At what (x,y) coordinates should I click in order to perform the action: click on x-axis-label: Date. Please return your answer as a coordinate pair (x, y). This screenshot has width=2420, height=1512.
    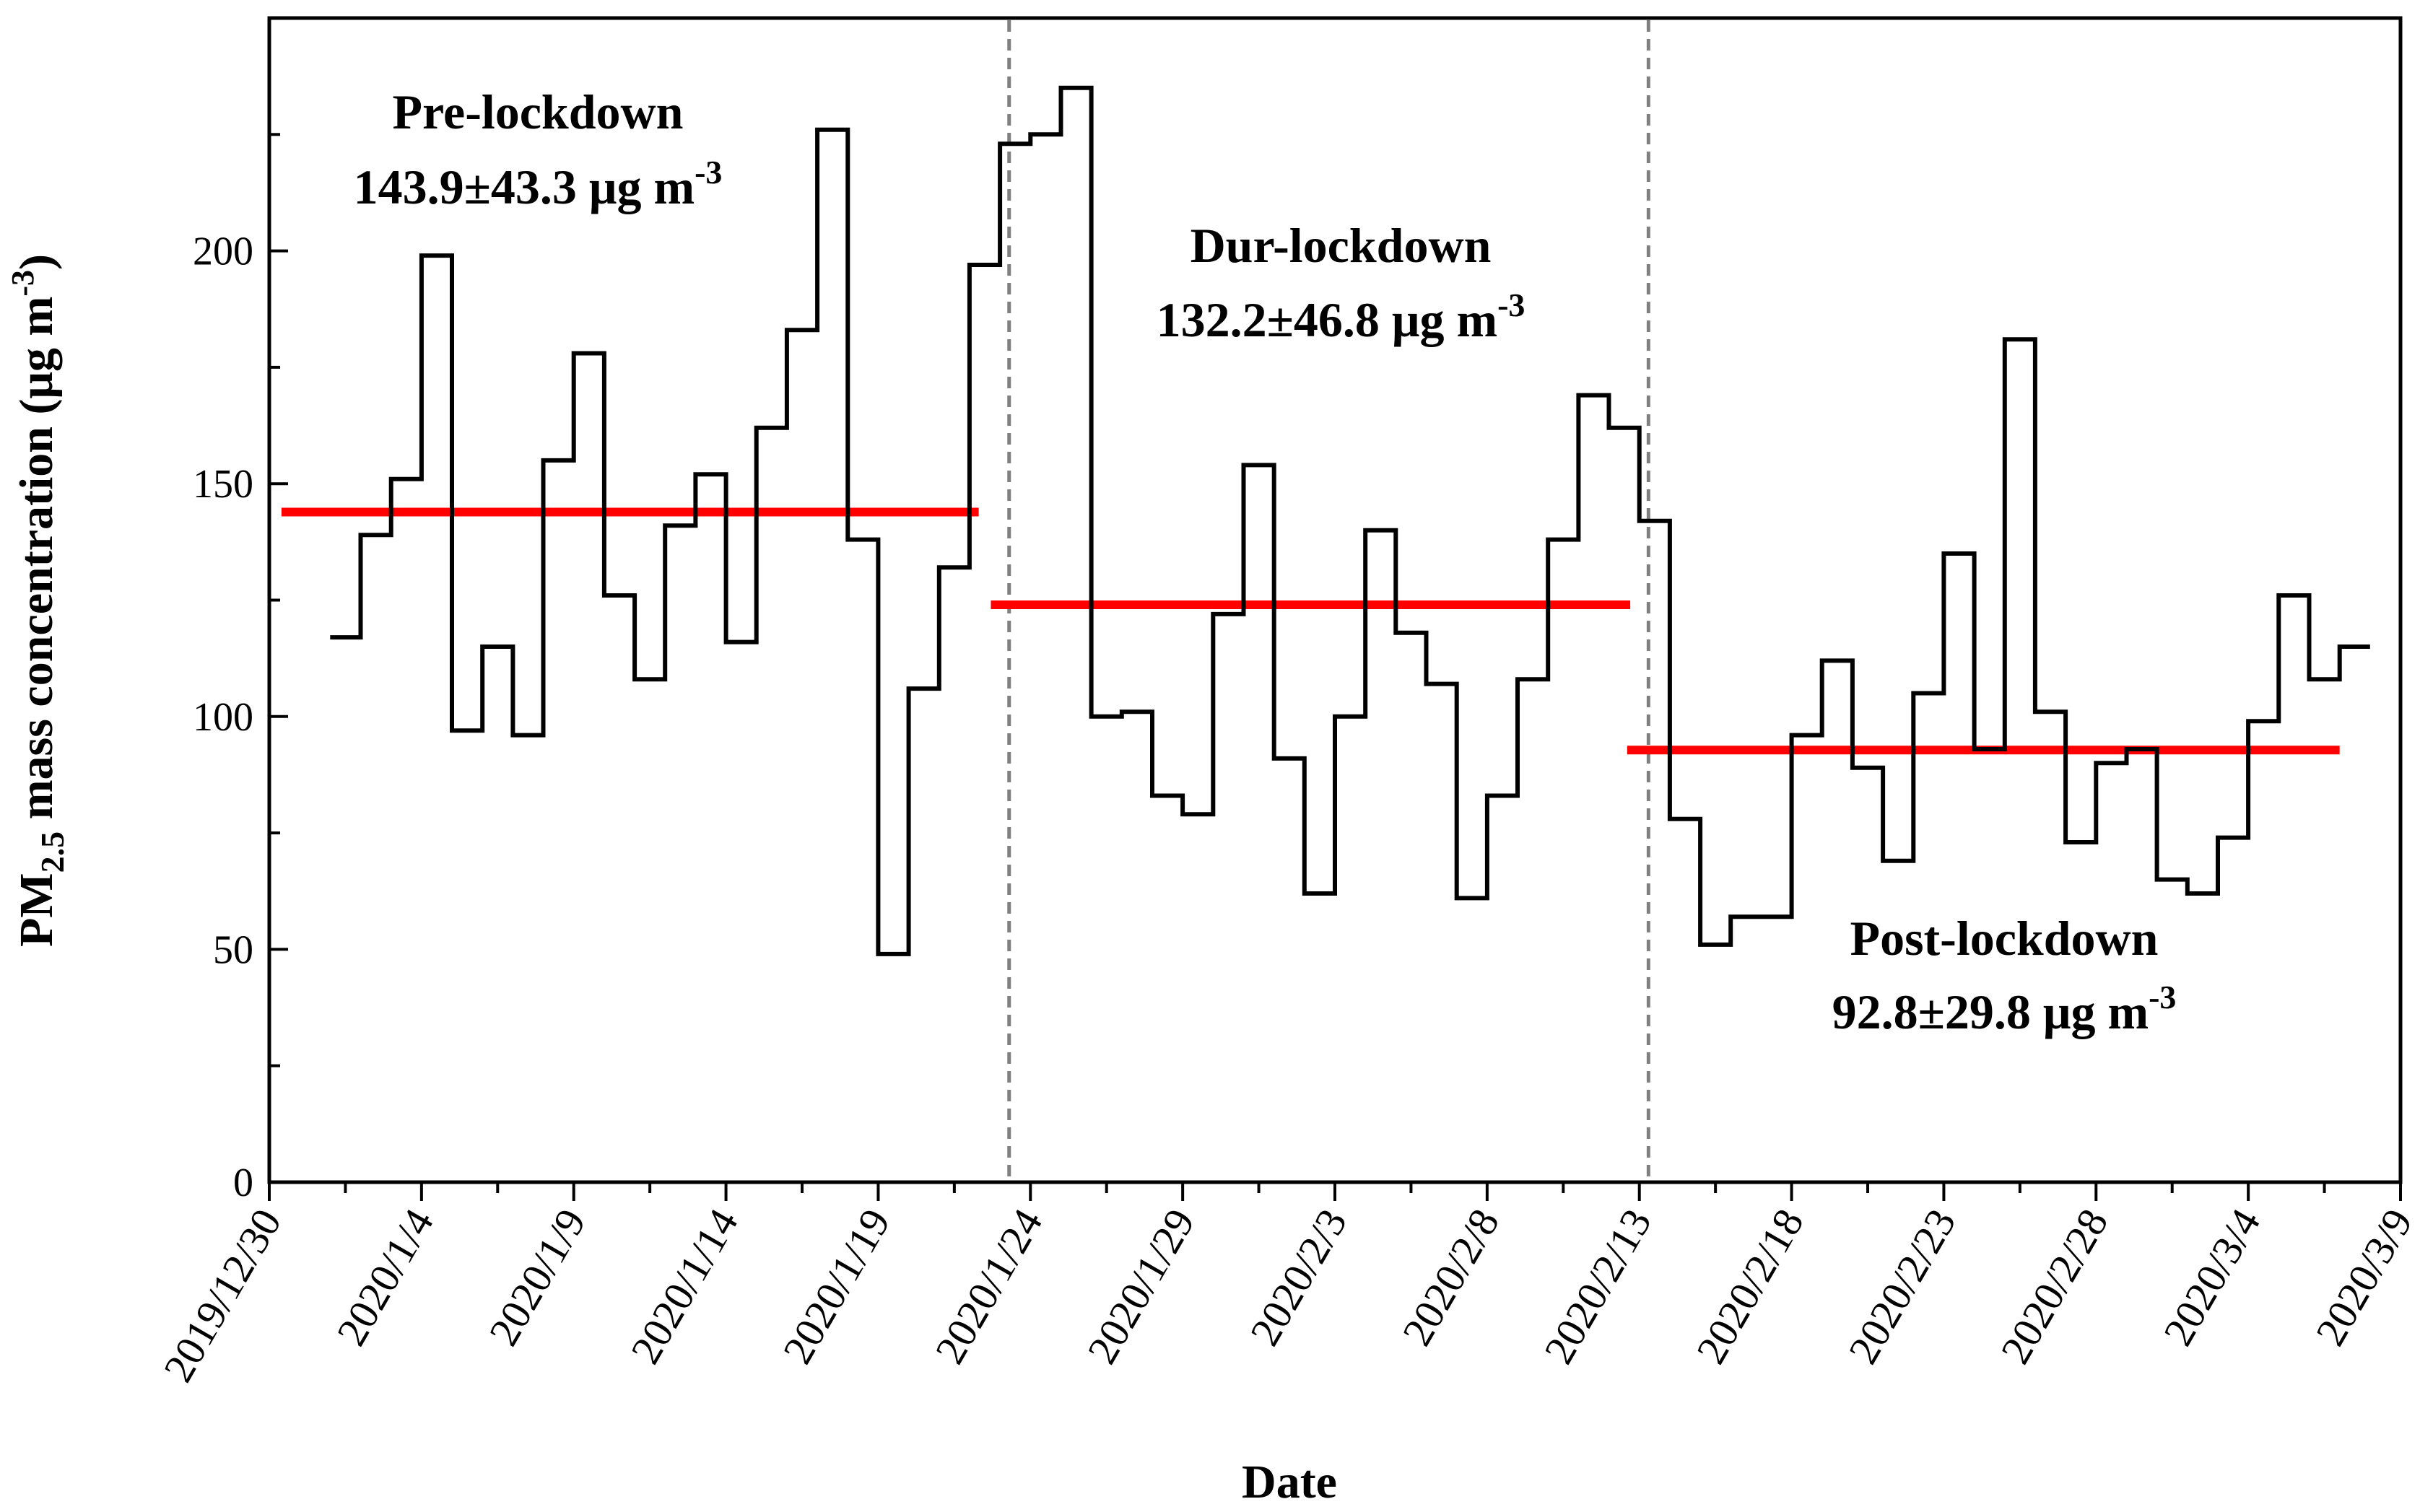
    Looking at the image, I should click on (1289, 1482).